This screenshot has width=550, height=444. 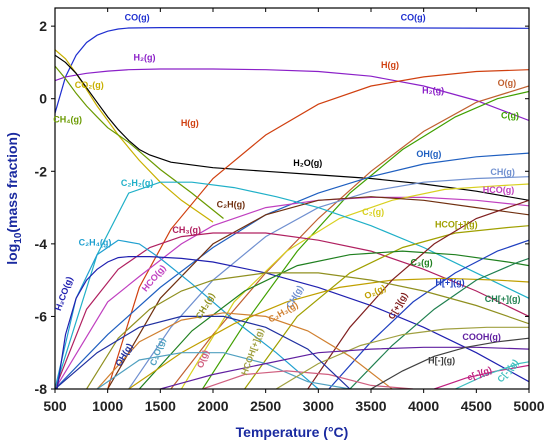 What do you see at coordinates (43, 26) in the screenshot?
I see `y-tick-label: 2` at bounding box center [43, 26].